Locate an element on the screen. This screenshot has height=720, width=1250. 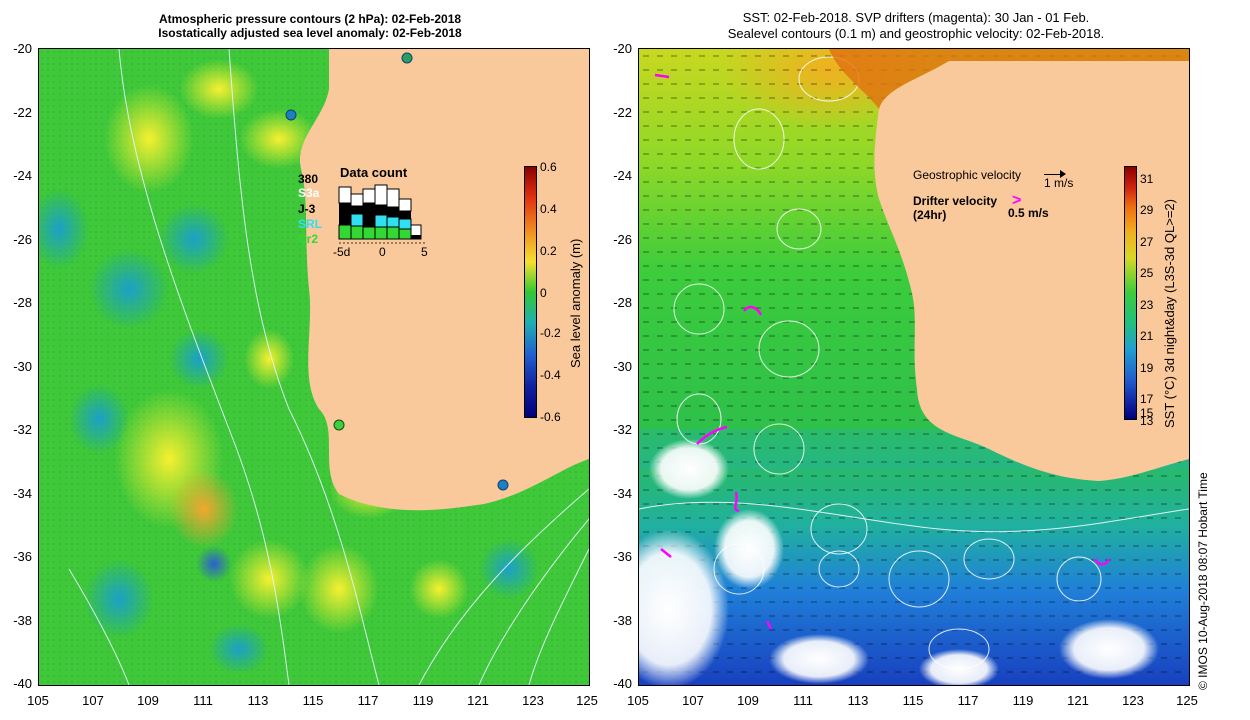
sst-cb-tick: 23 is located at coordinates (1147, 305).